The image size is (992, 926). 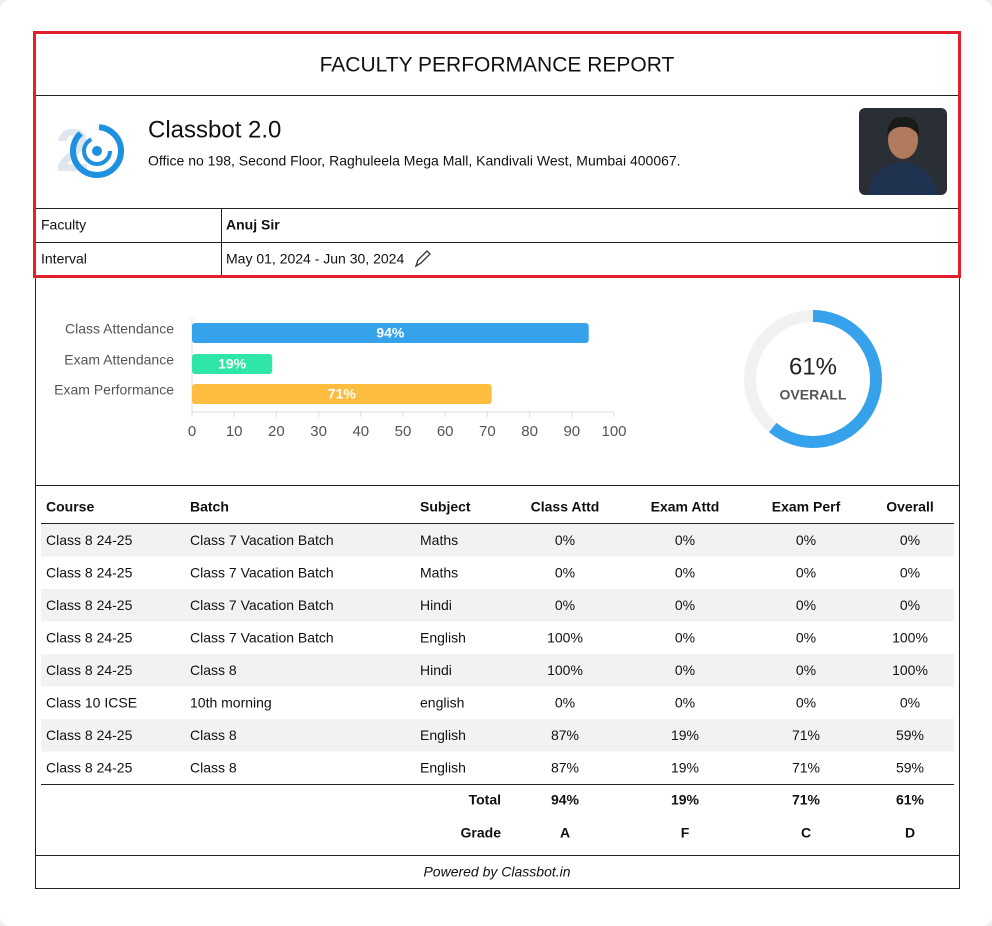 I want to click on field-label: Faculty, so click(x=63, y=225).